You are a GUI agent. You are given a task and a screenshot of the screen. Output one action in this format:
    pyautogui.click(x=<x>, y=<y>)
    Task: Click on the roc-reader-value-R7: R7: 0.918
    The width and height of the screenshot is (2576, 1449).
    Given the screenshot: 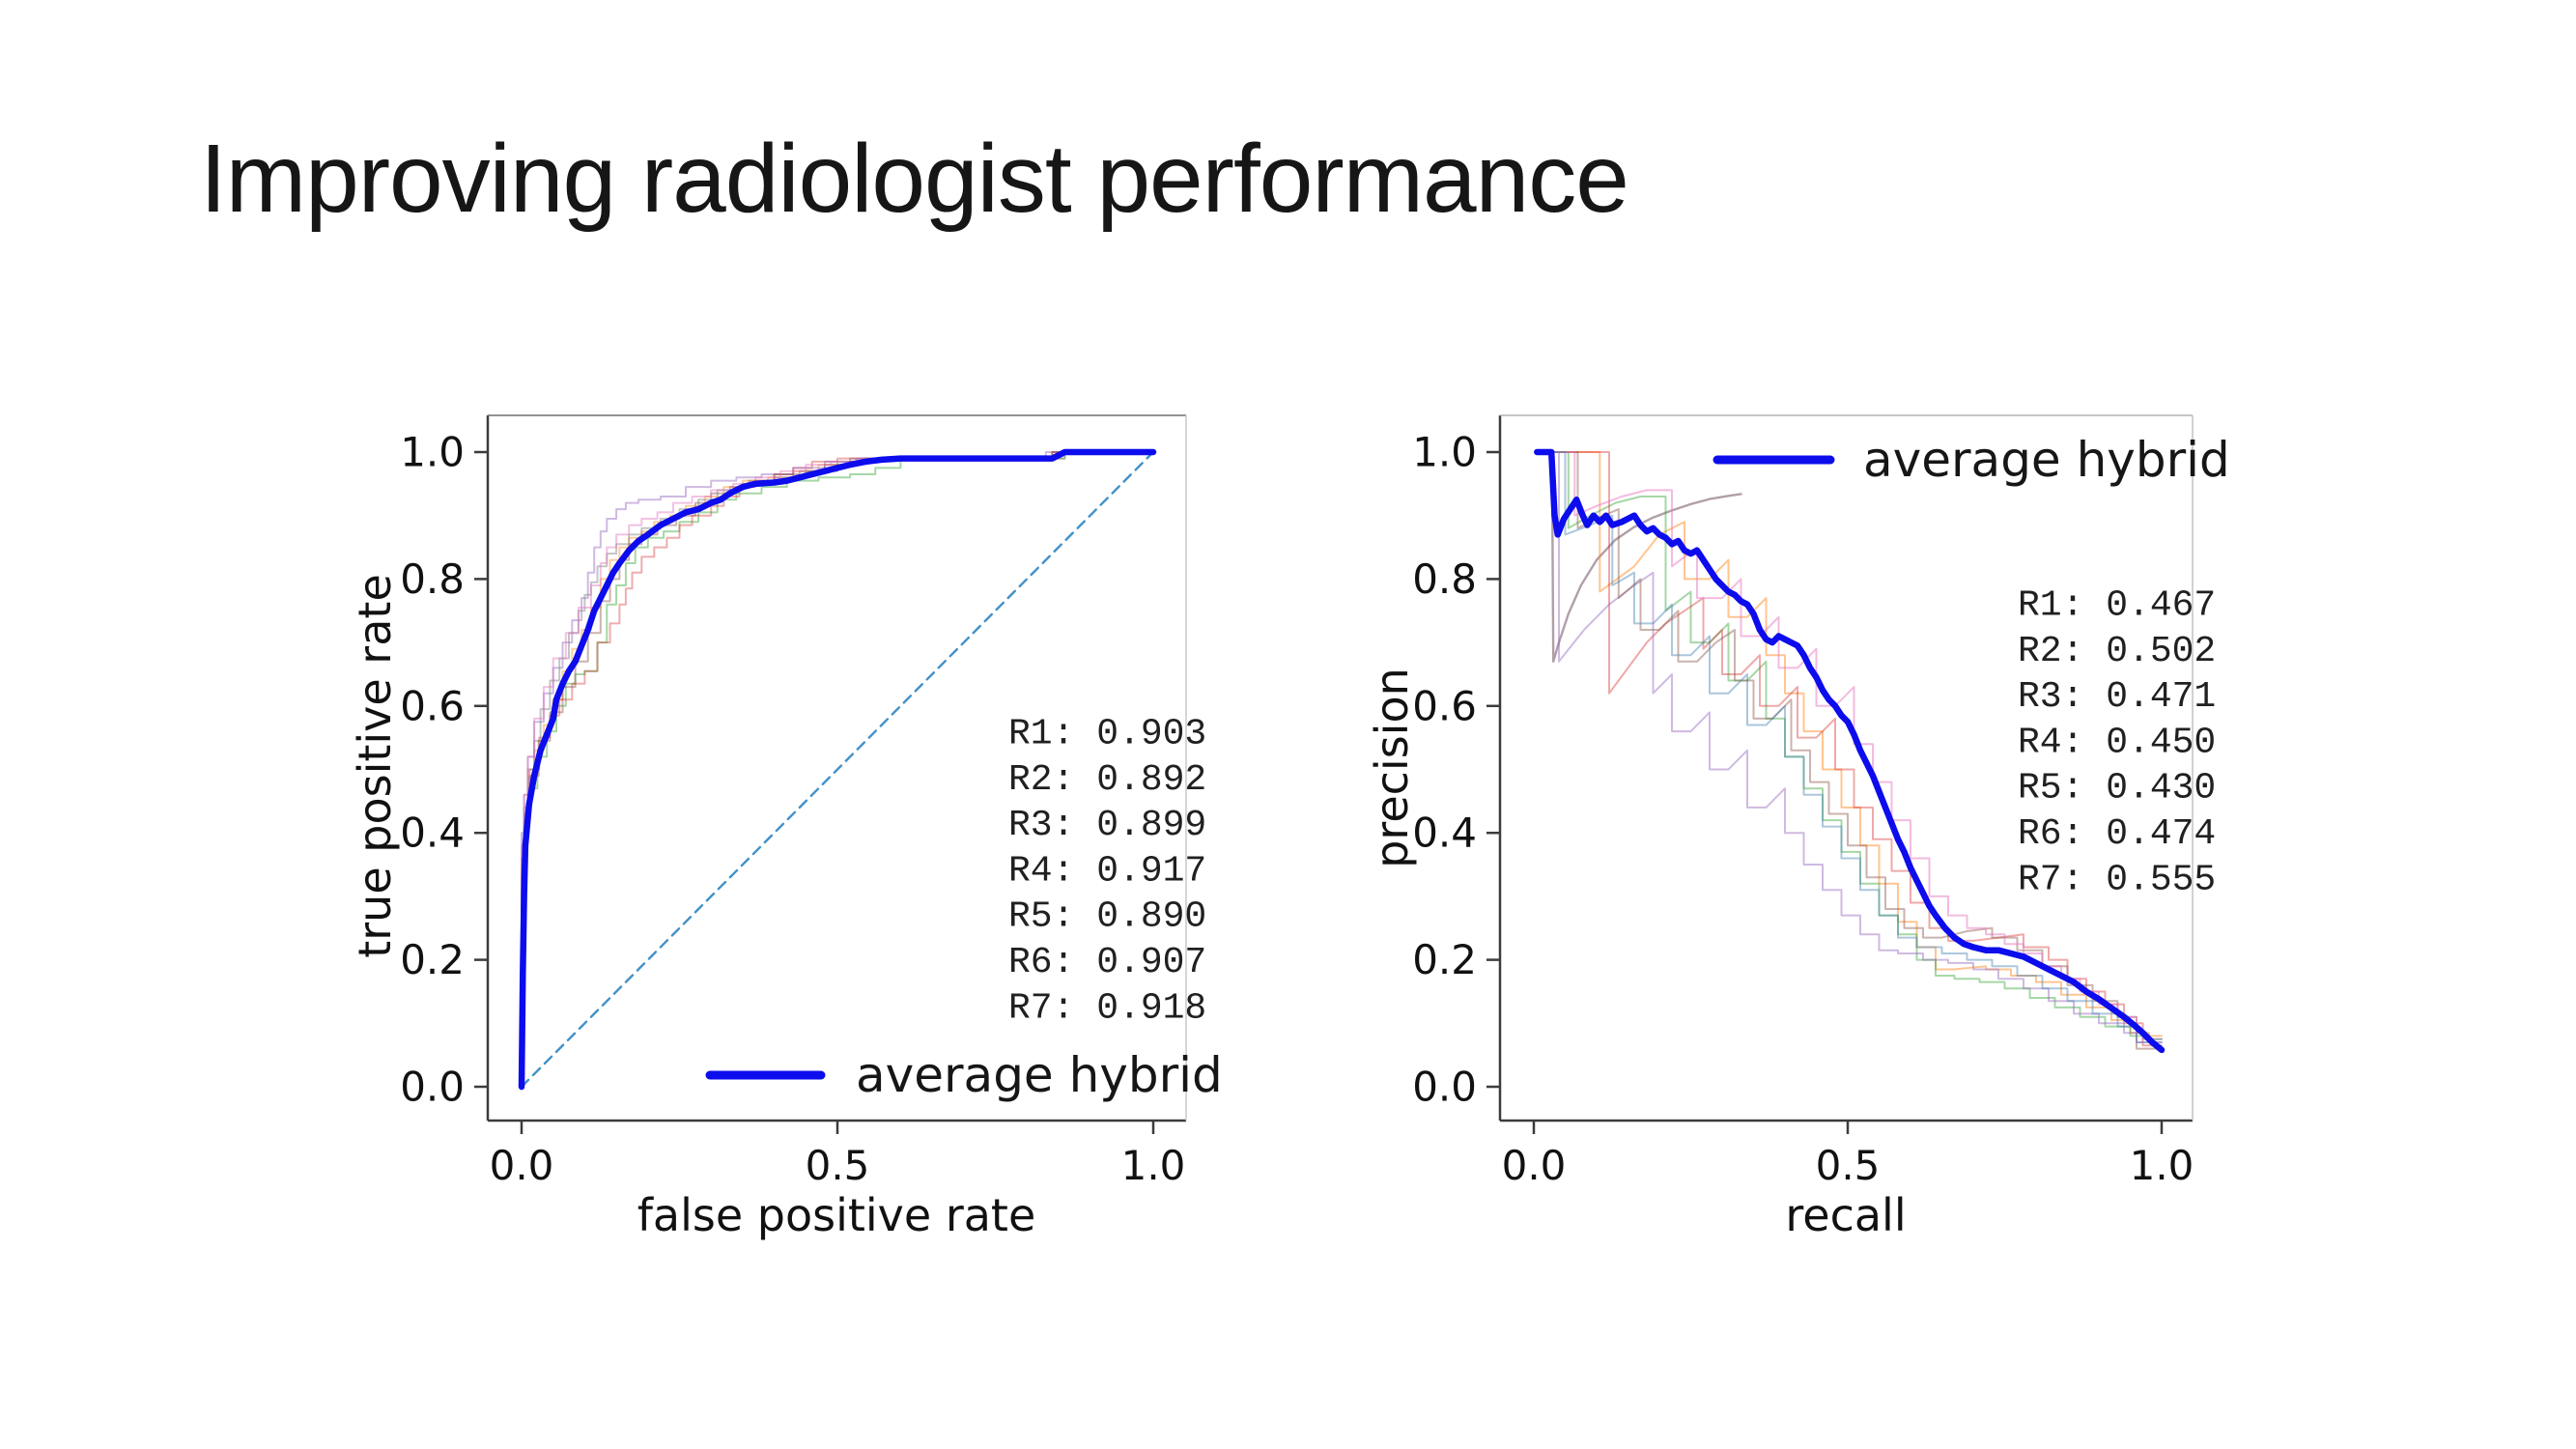 What is the action you would take?
    pyautogui.click(x=1107, y=1008)
    